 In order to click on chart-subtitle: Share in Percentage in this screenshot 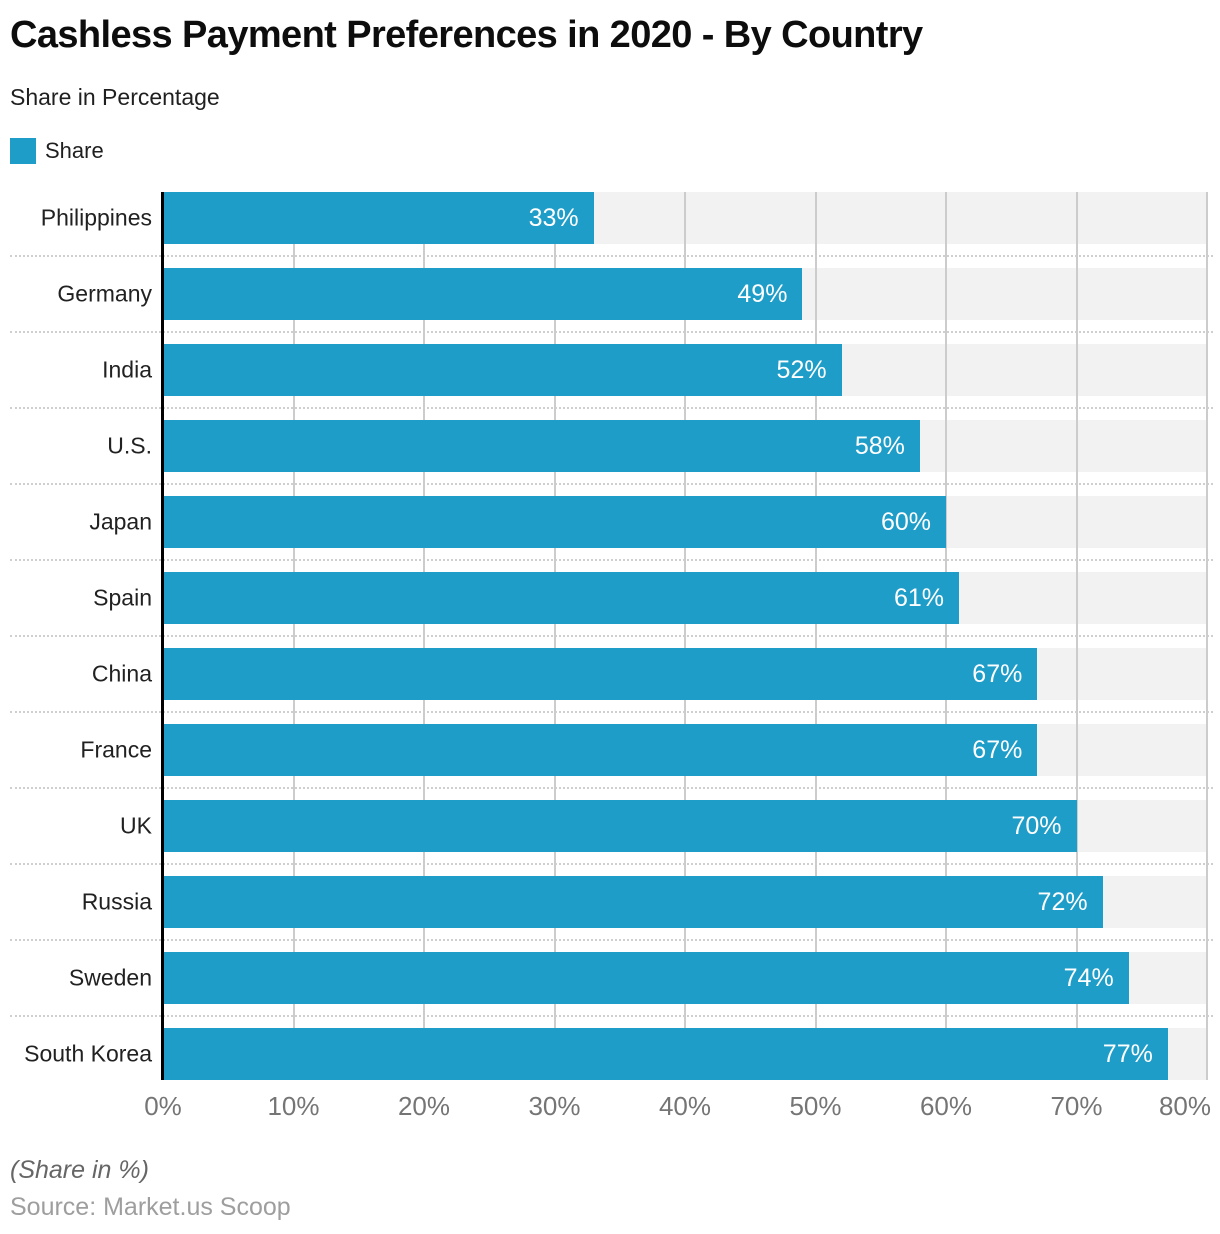, I will do `click(115, 97)`.